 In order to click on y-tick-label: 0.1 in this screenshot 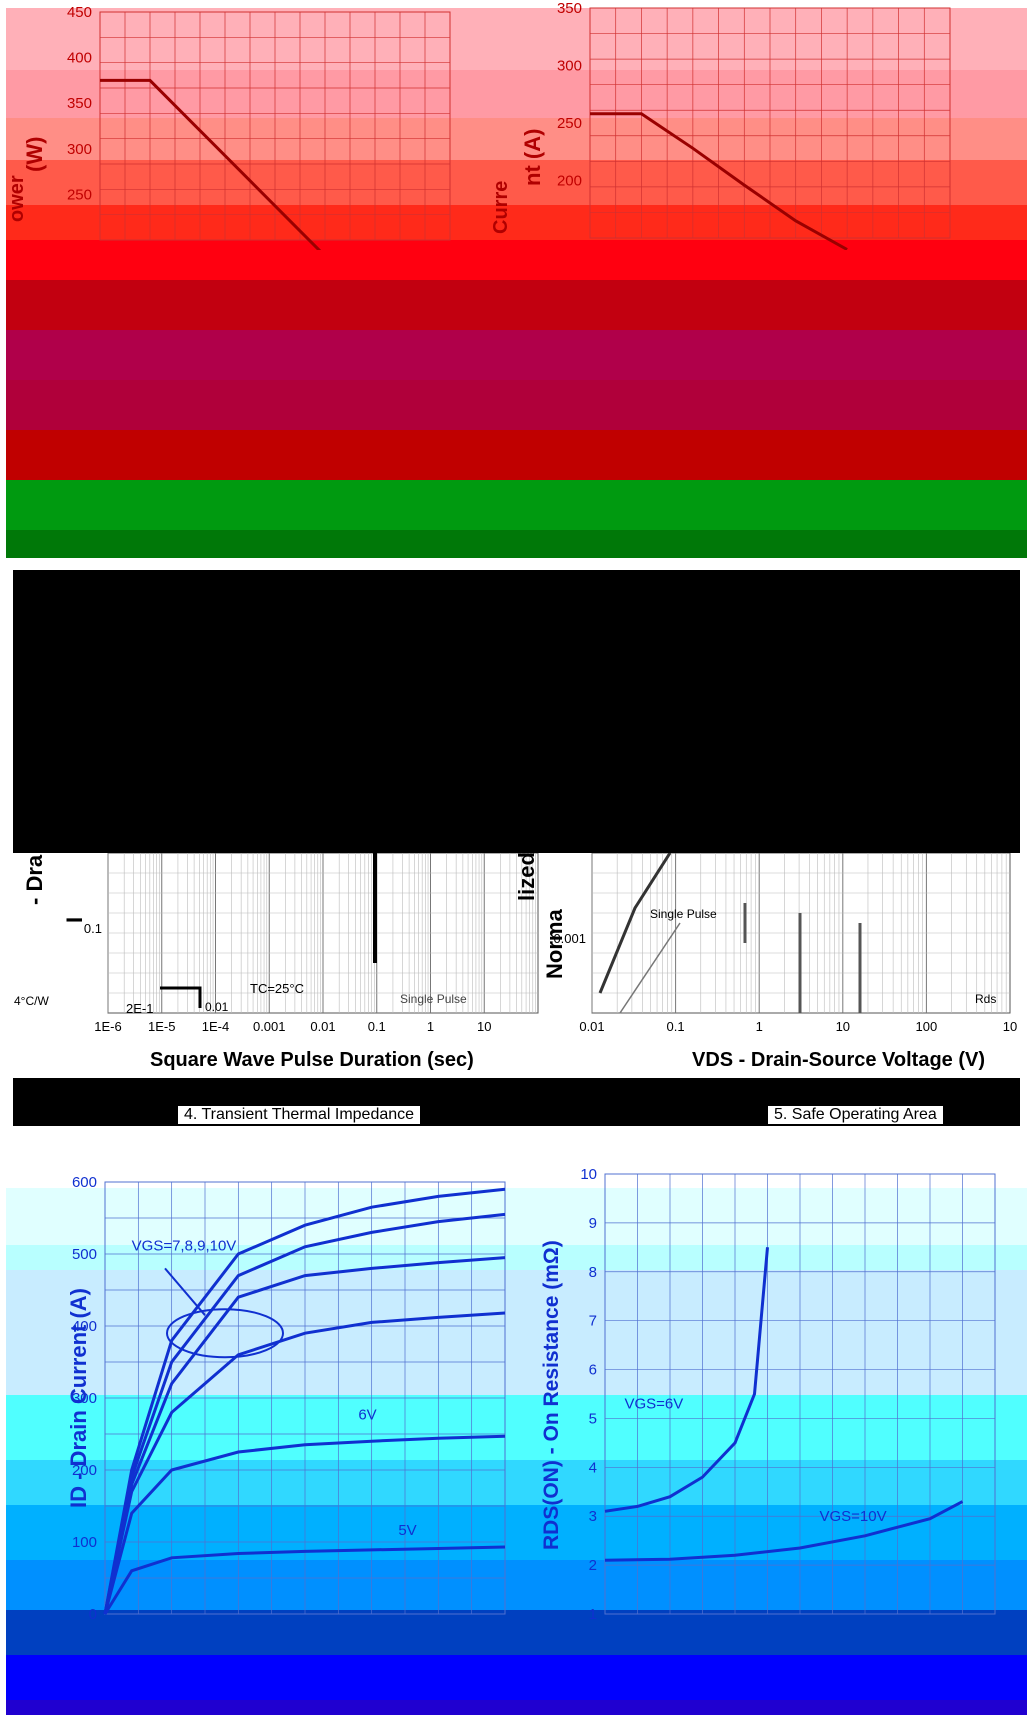, I will do `click(93, 928)`.